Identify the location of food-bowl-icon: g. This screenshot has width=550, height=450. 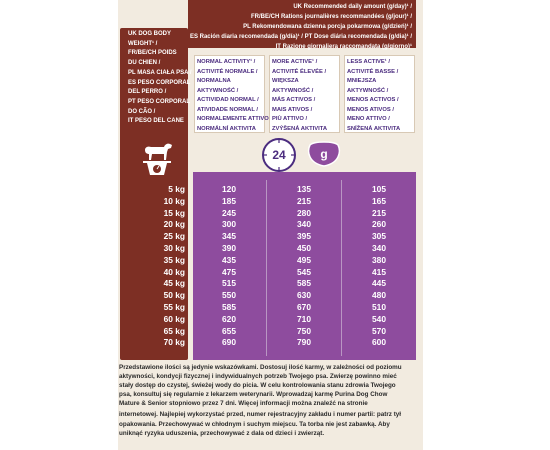
(324, 154).